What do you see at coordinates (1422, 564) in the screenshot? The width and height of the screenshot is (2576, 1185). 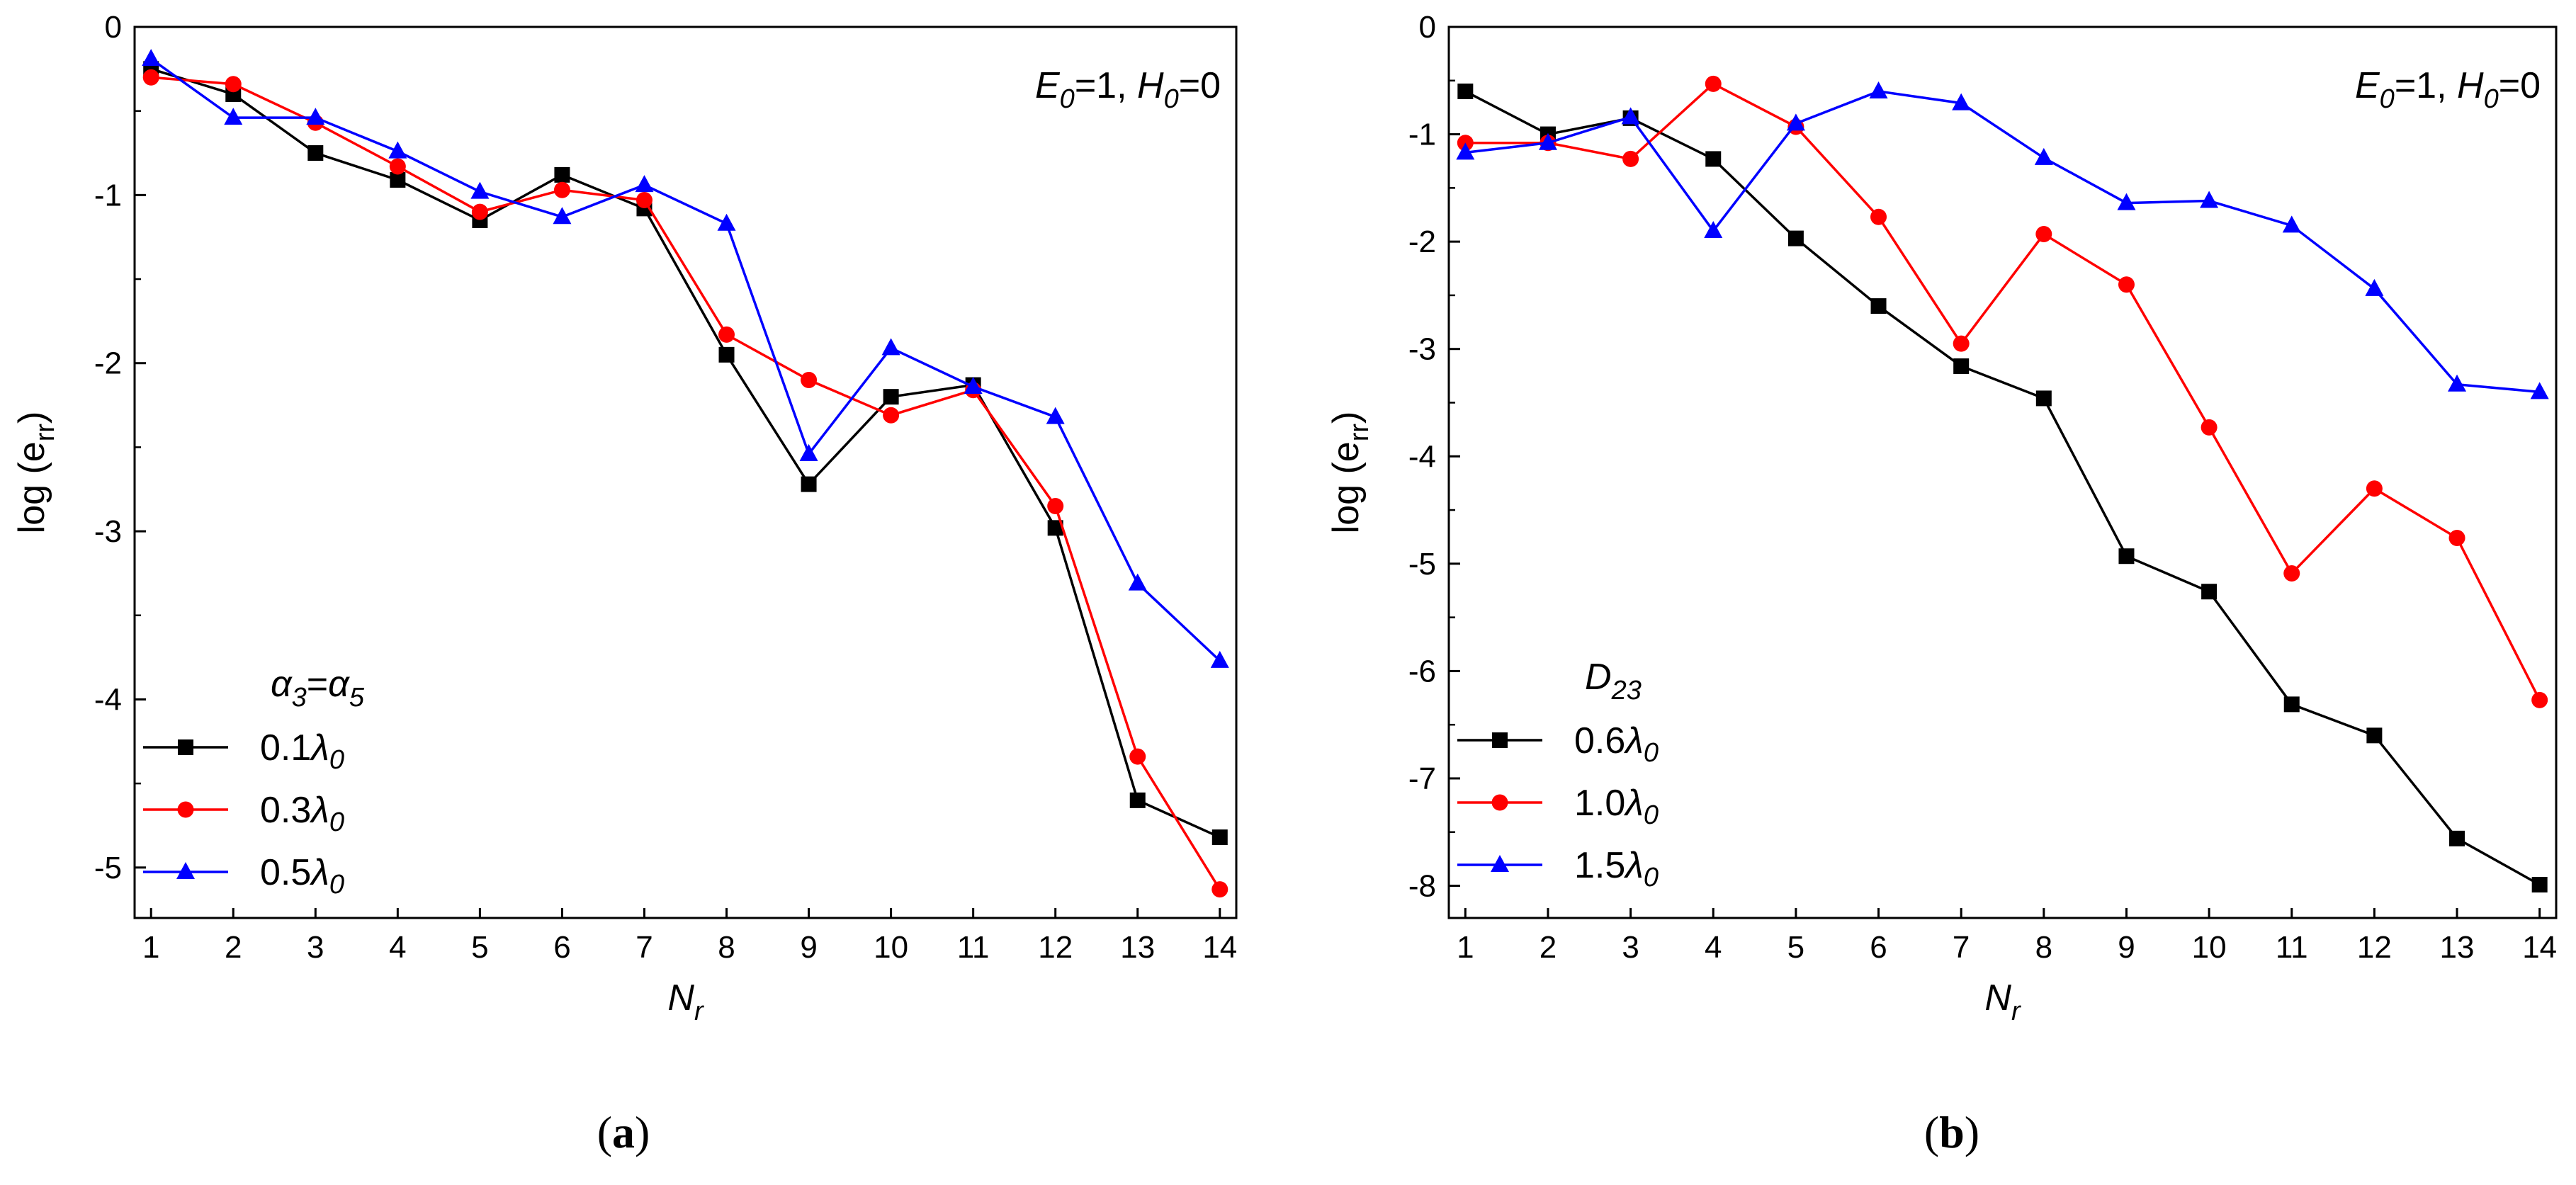 I see `y-tick-label: -5` at bounding box center [1422, 564].